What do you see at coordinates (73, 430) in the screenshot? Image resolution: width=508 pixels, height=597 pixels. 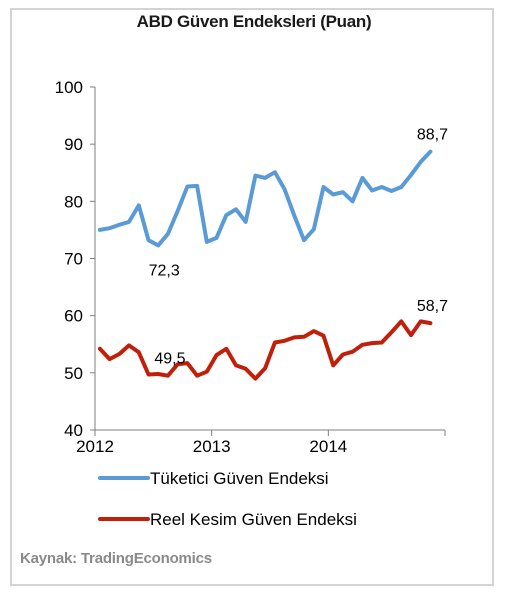 I see `y-tick-label: 40` at bounding box center [73, 430].